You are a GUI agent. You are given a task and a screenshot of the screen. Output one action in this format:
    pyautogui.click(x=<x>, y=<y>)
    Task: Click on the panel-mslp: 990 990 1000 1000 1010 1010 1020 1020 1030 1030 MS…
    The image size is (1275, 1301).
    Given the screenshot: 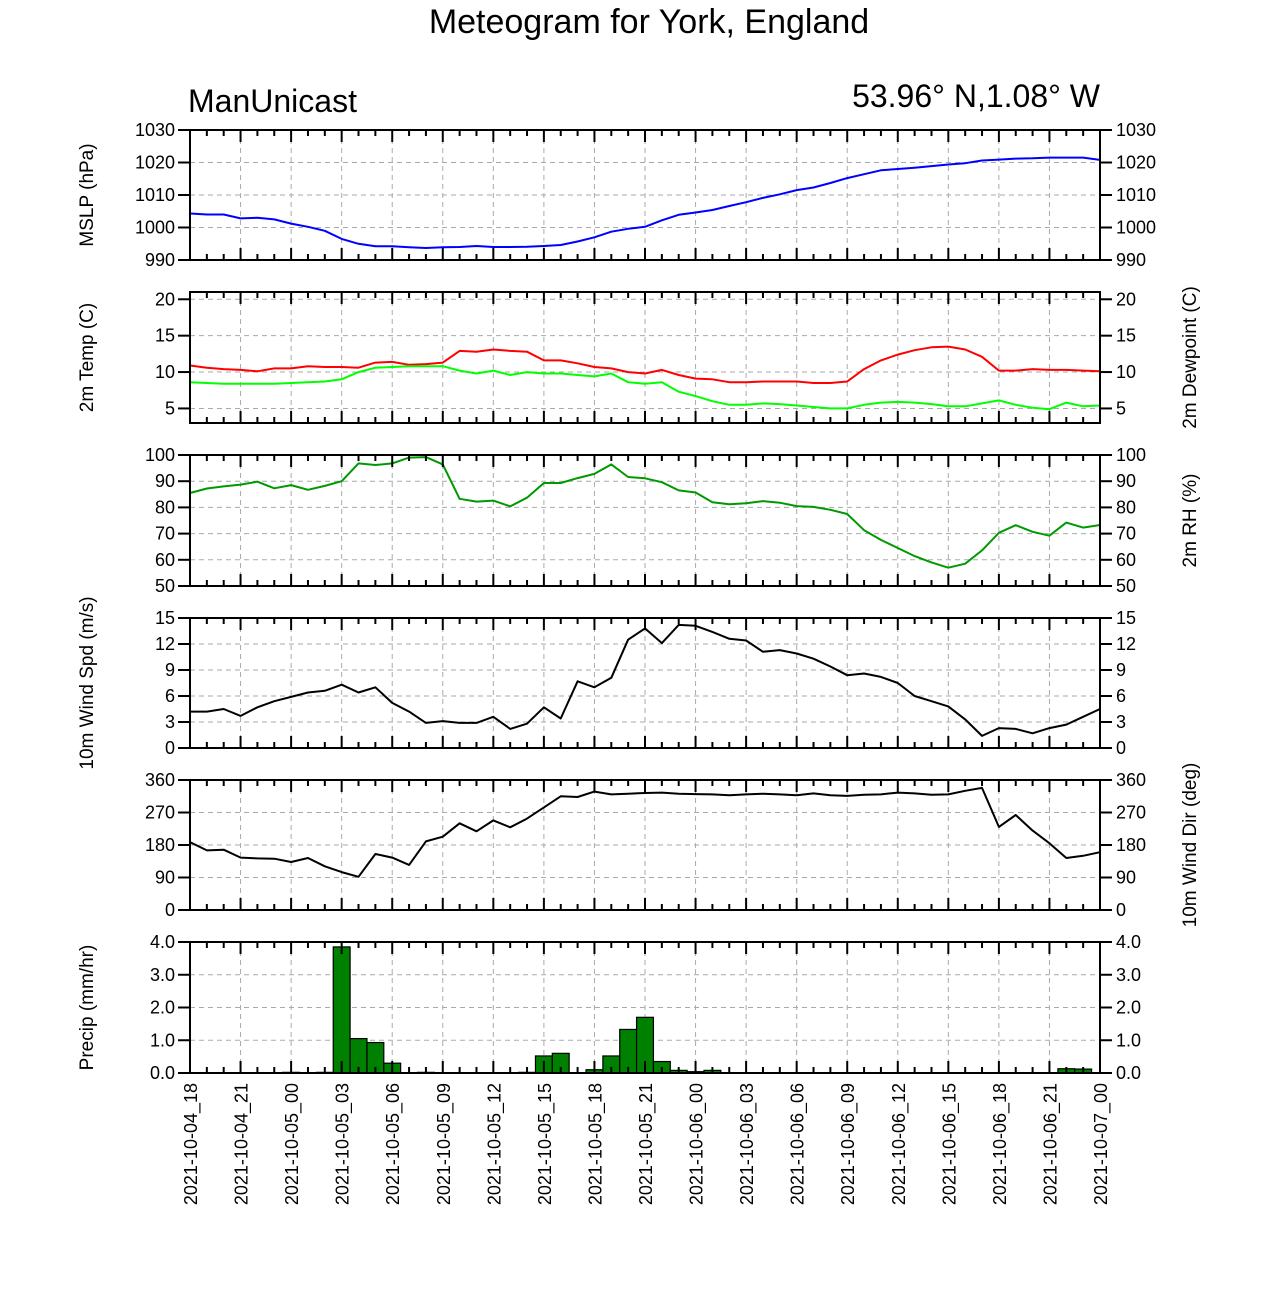 What is the action you would take?
    pyautogui.click(x=616, y=195)
    